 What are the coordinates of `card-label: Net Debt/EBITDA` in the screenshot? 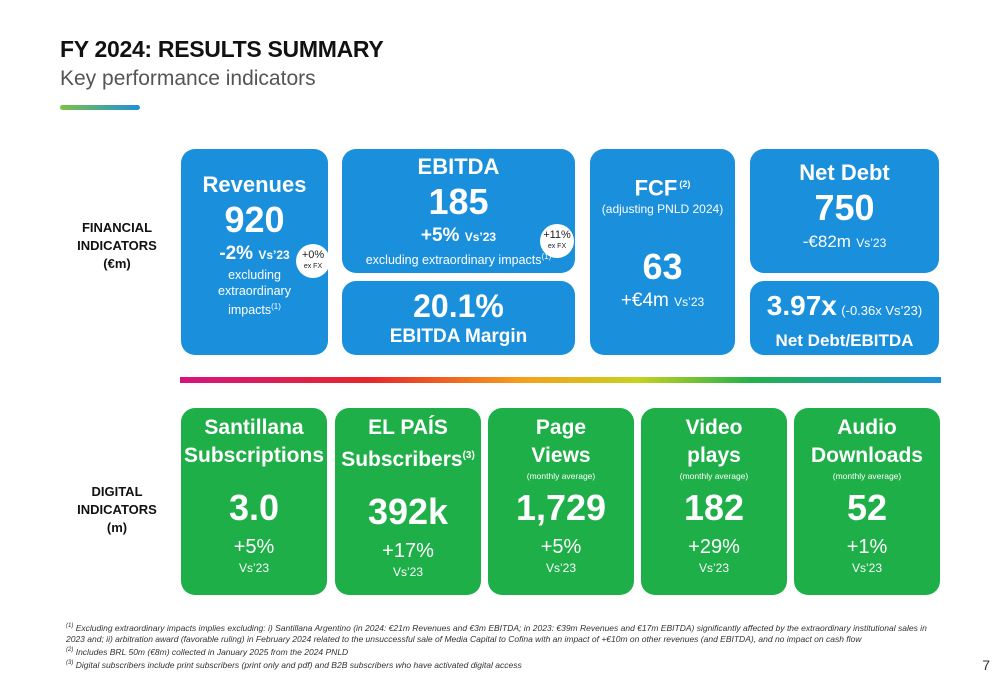 It's located at (844, 340).